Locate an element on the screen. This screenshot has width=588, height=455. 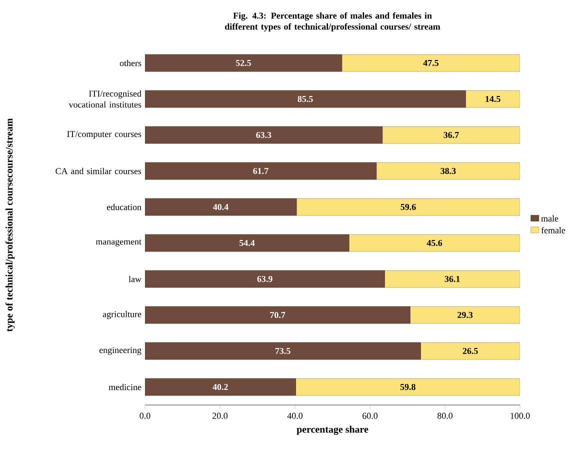
x-tick-label: 0.0 is located at coordinates (145, 415).